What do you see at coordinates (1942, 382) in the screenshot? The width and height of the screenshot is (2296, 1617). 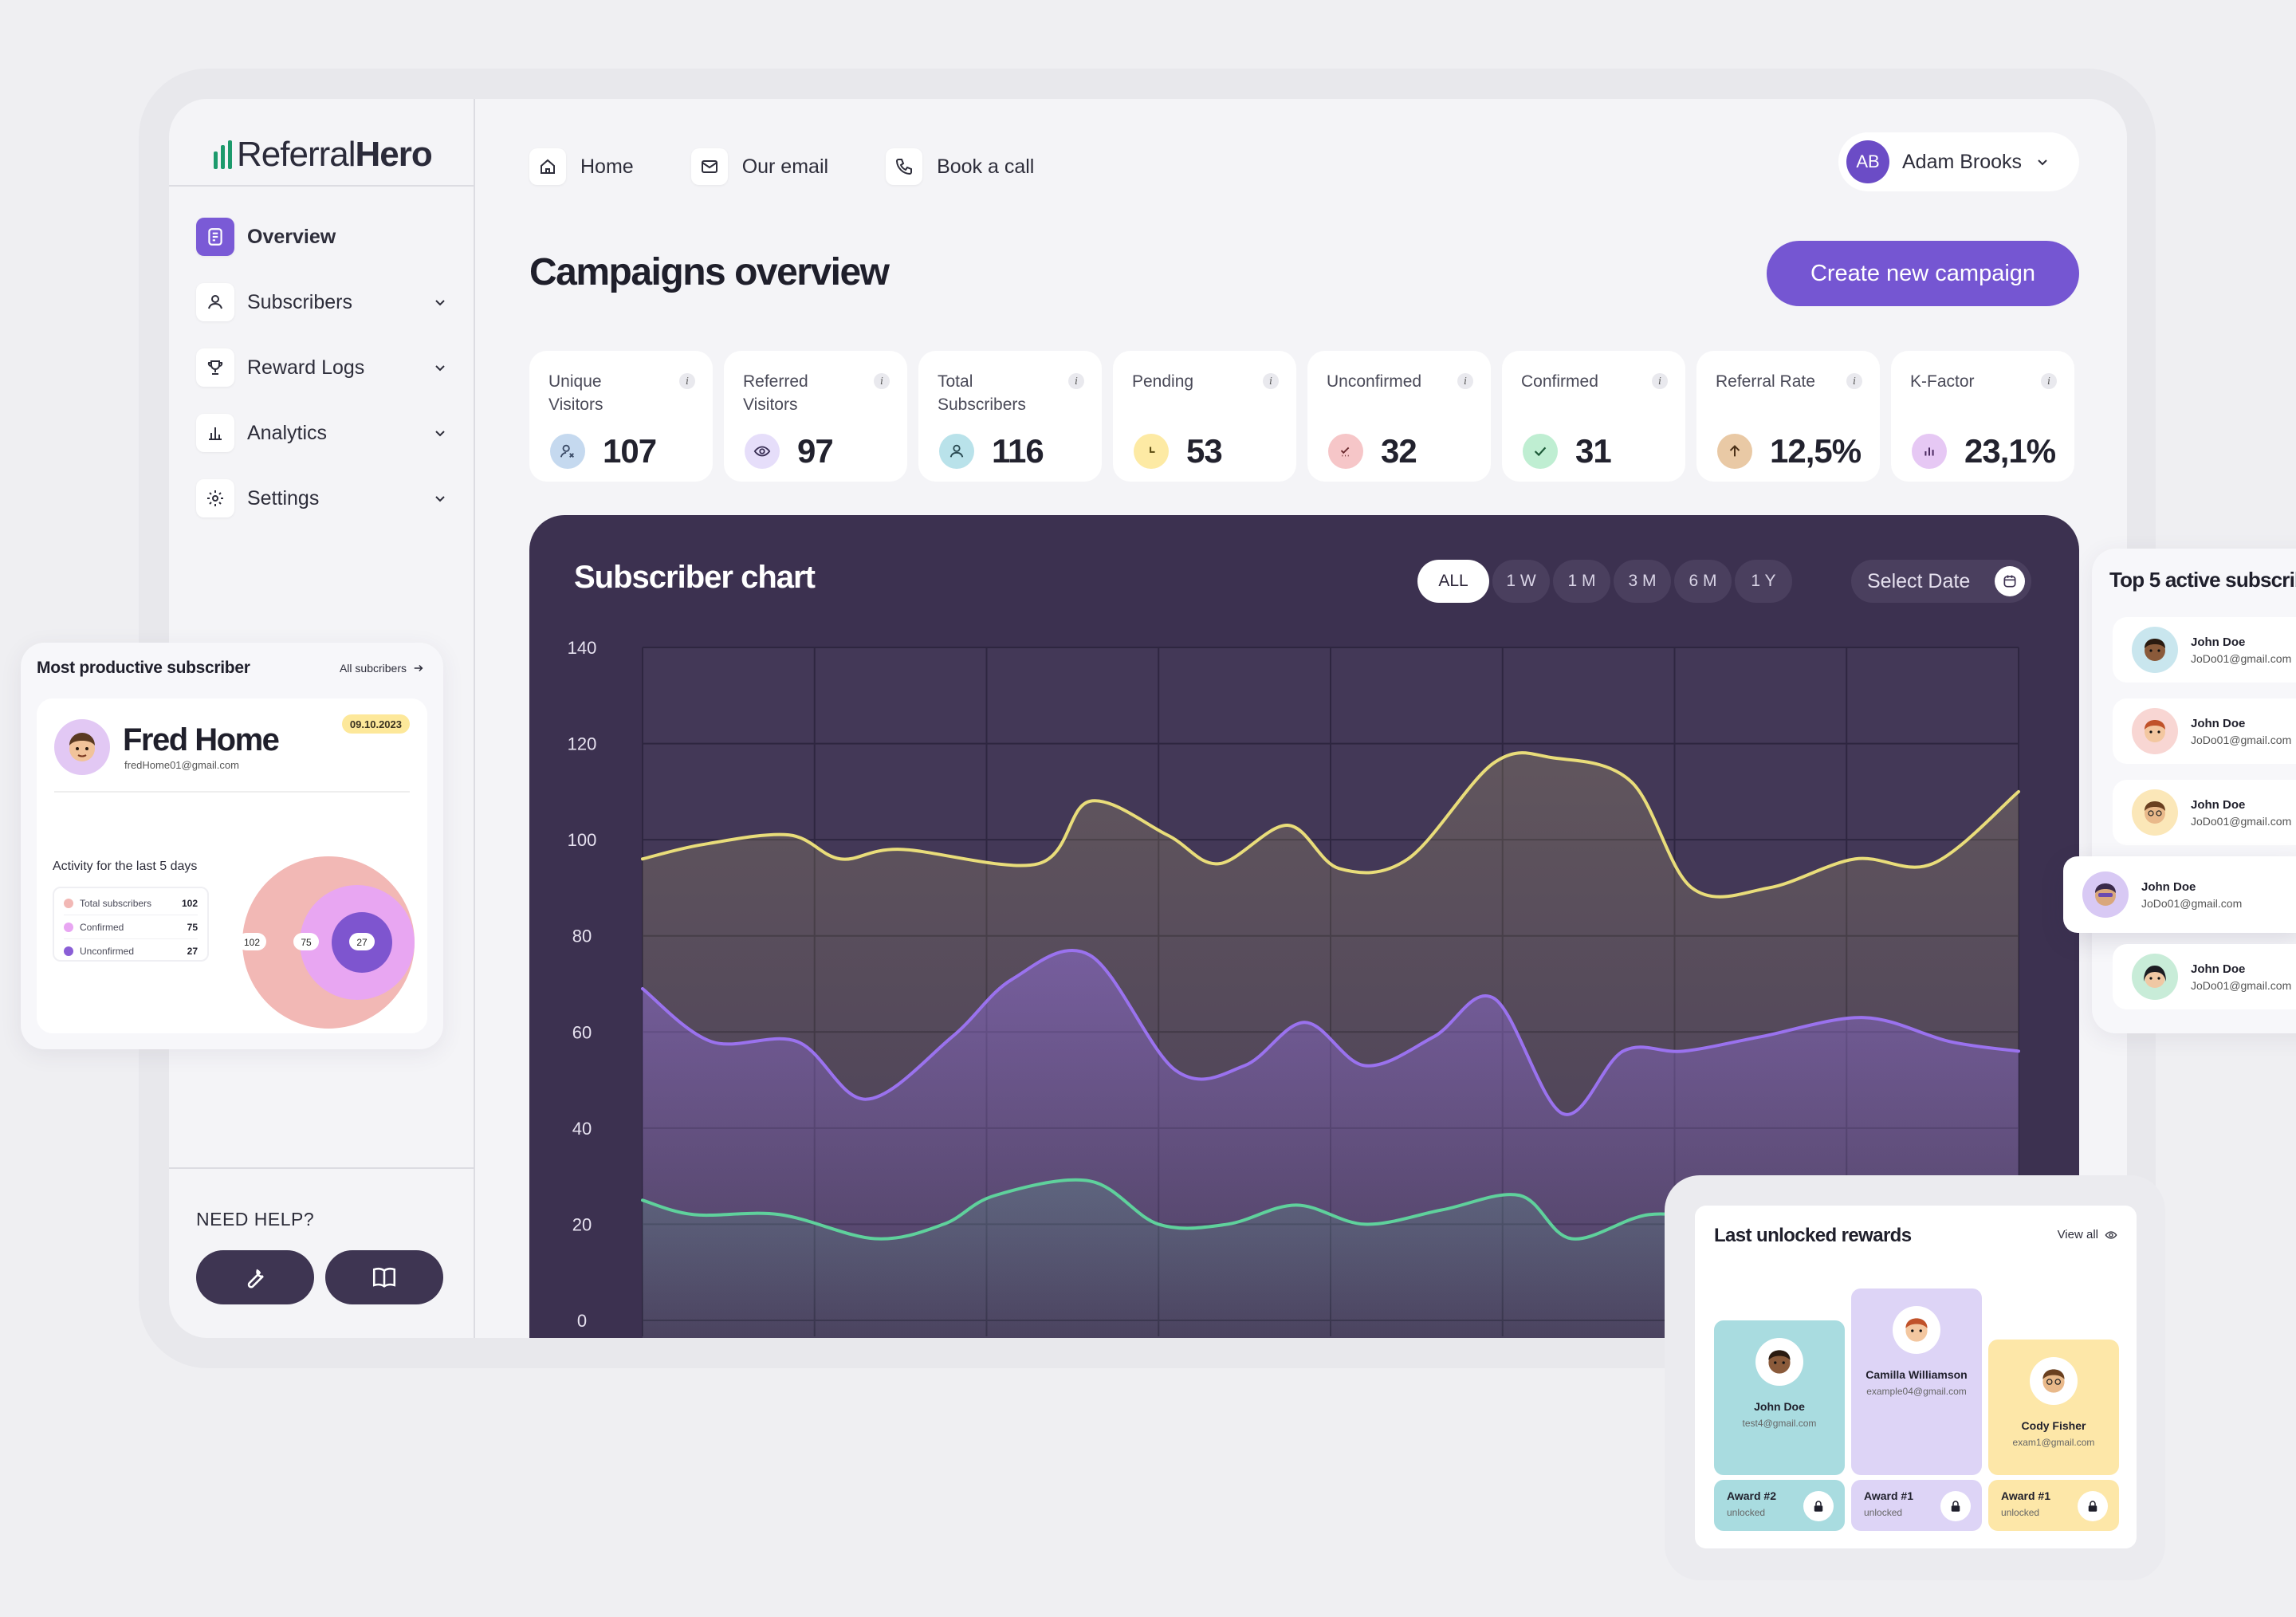 I see `stat-label: K-Factor` at bounding box center [1942, 382].